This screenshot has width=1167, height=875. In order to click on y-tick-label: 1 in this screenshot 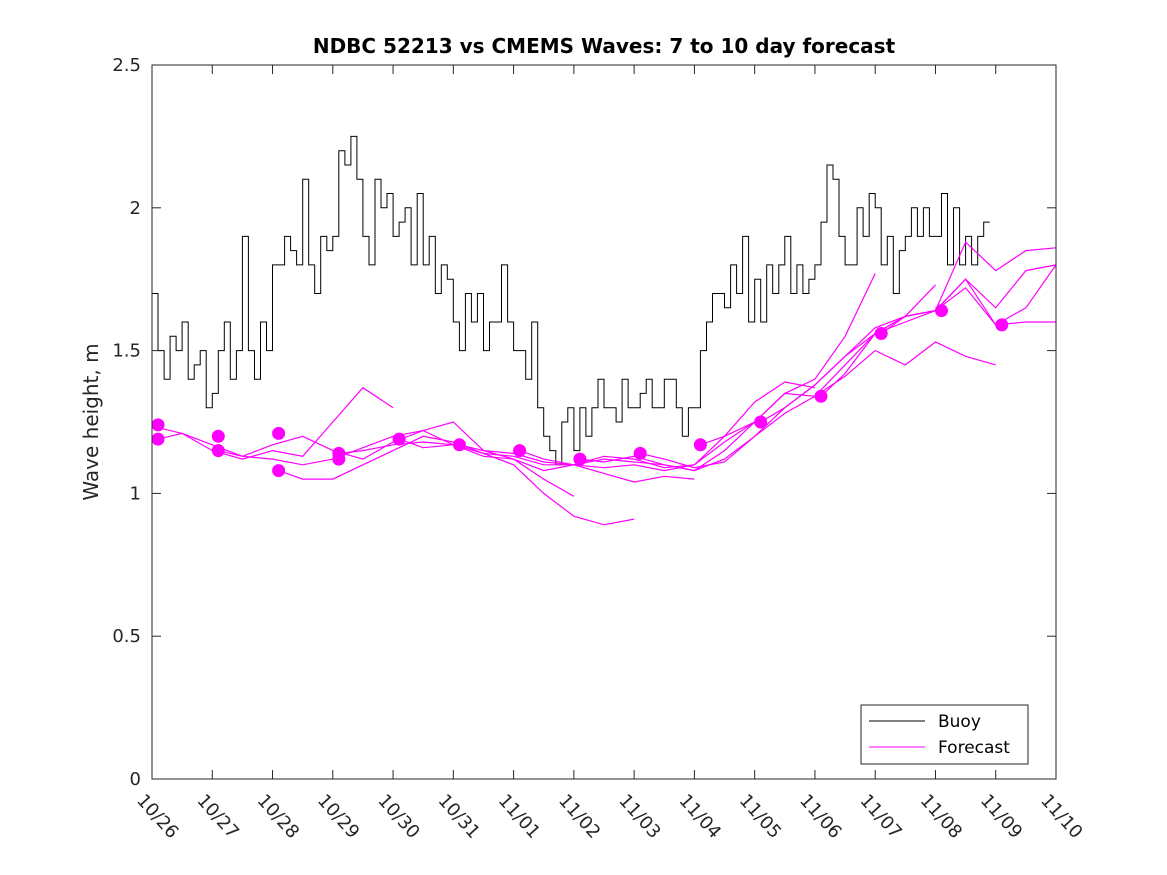, I will do `click(135, 493)`.